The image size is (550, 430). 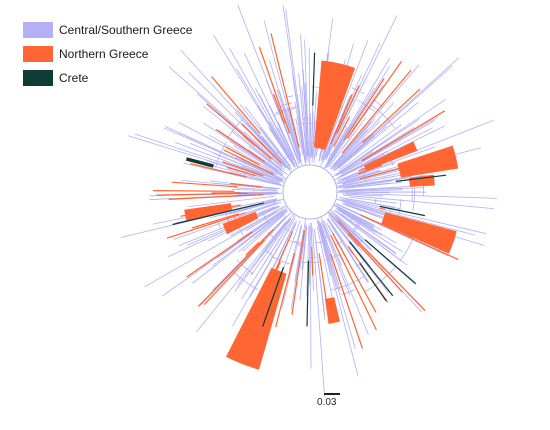 What do you see at coordinates (199, 162) in the screenshot?
I see `crete-clade` at bounding box center [199, 162].